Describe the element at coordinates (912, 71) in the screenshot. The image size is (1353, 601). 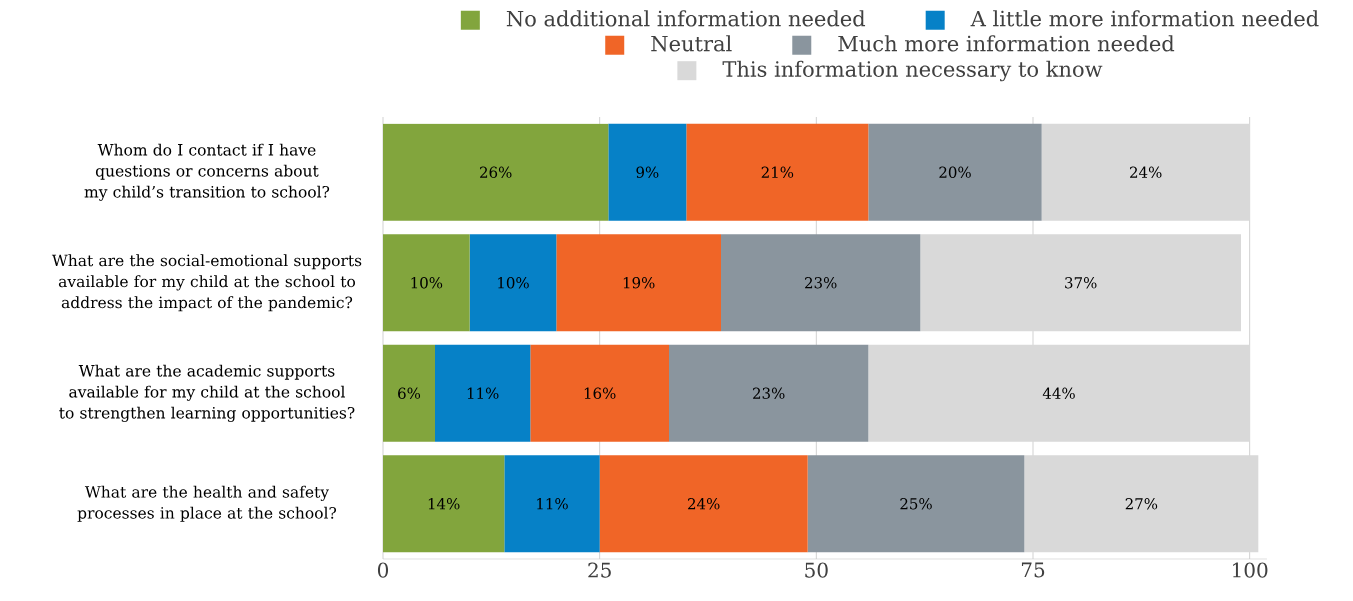
I see `legend-label: This information necessary to know` at that location.